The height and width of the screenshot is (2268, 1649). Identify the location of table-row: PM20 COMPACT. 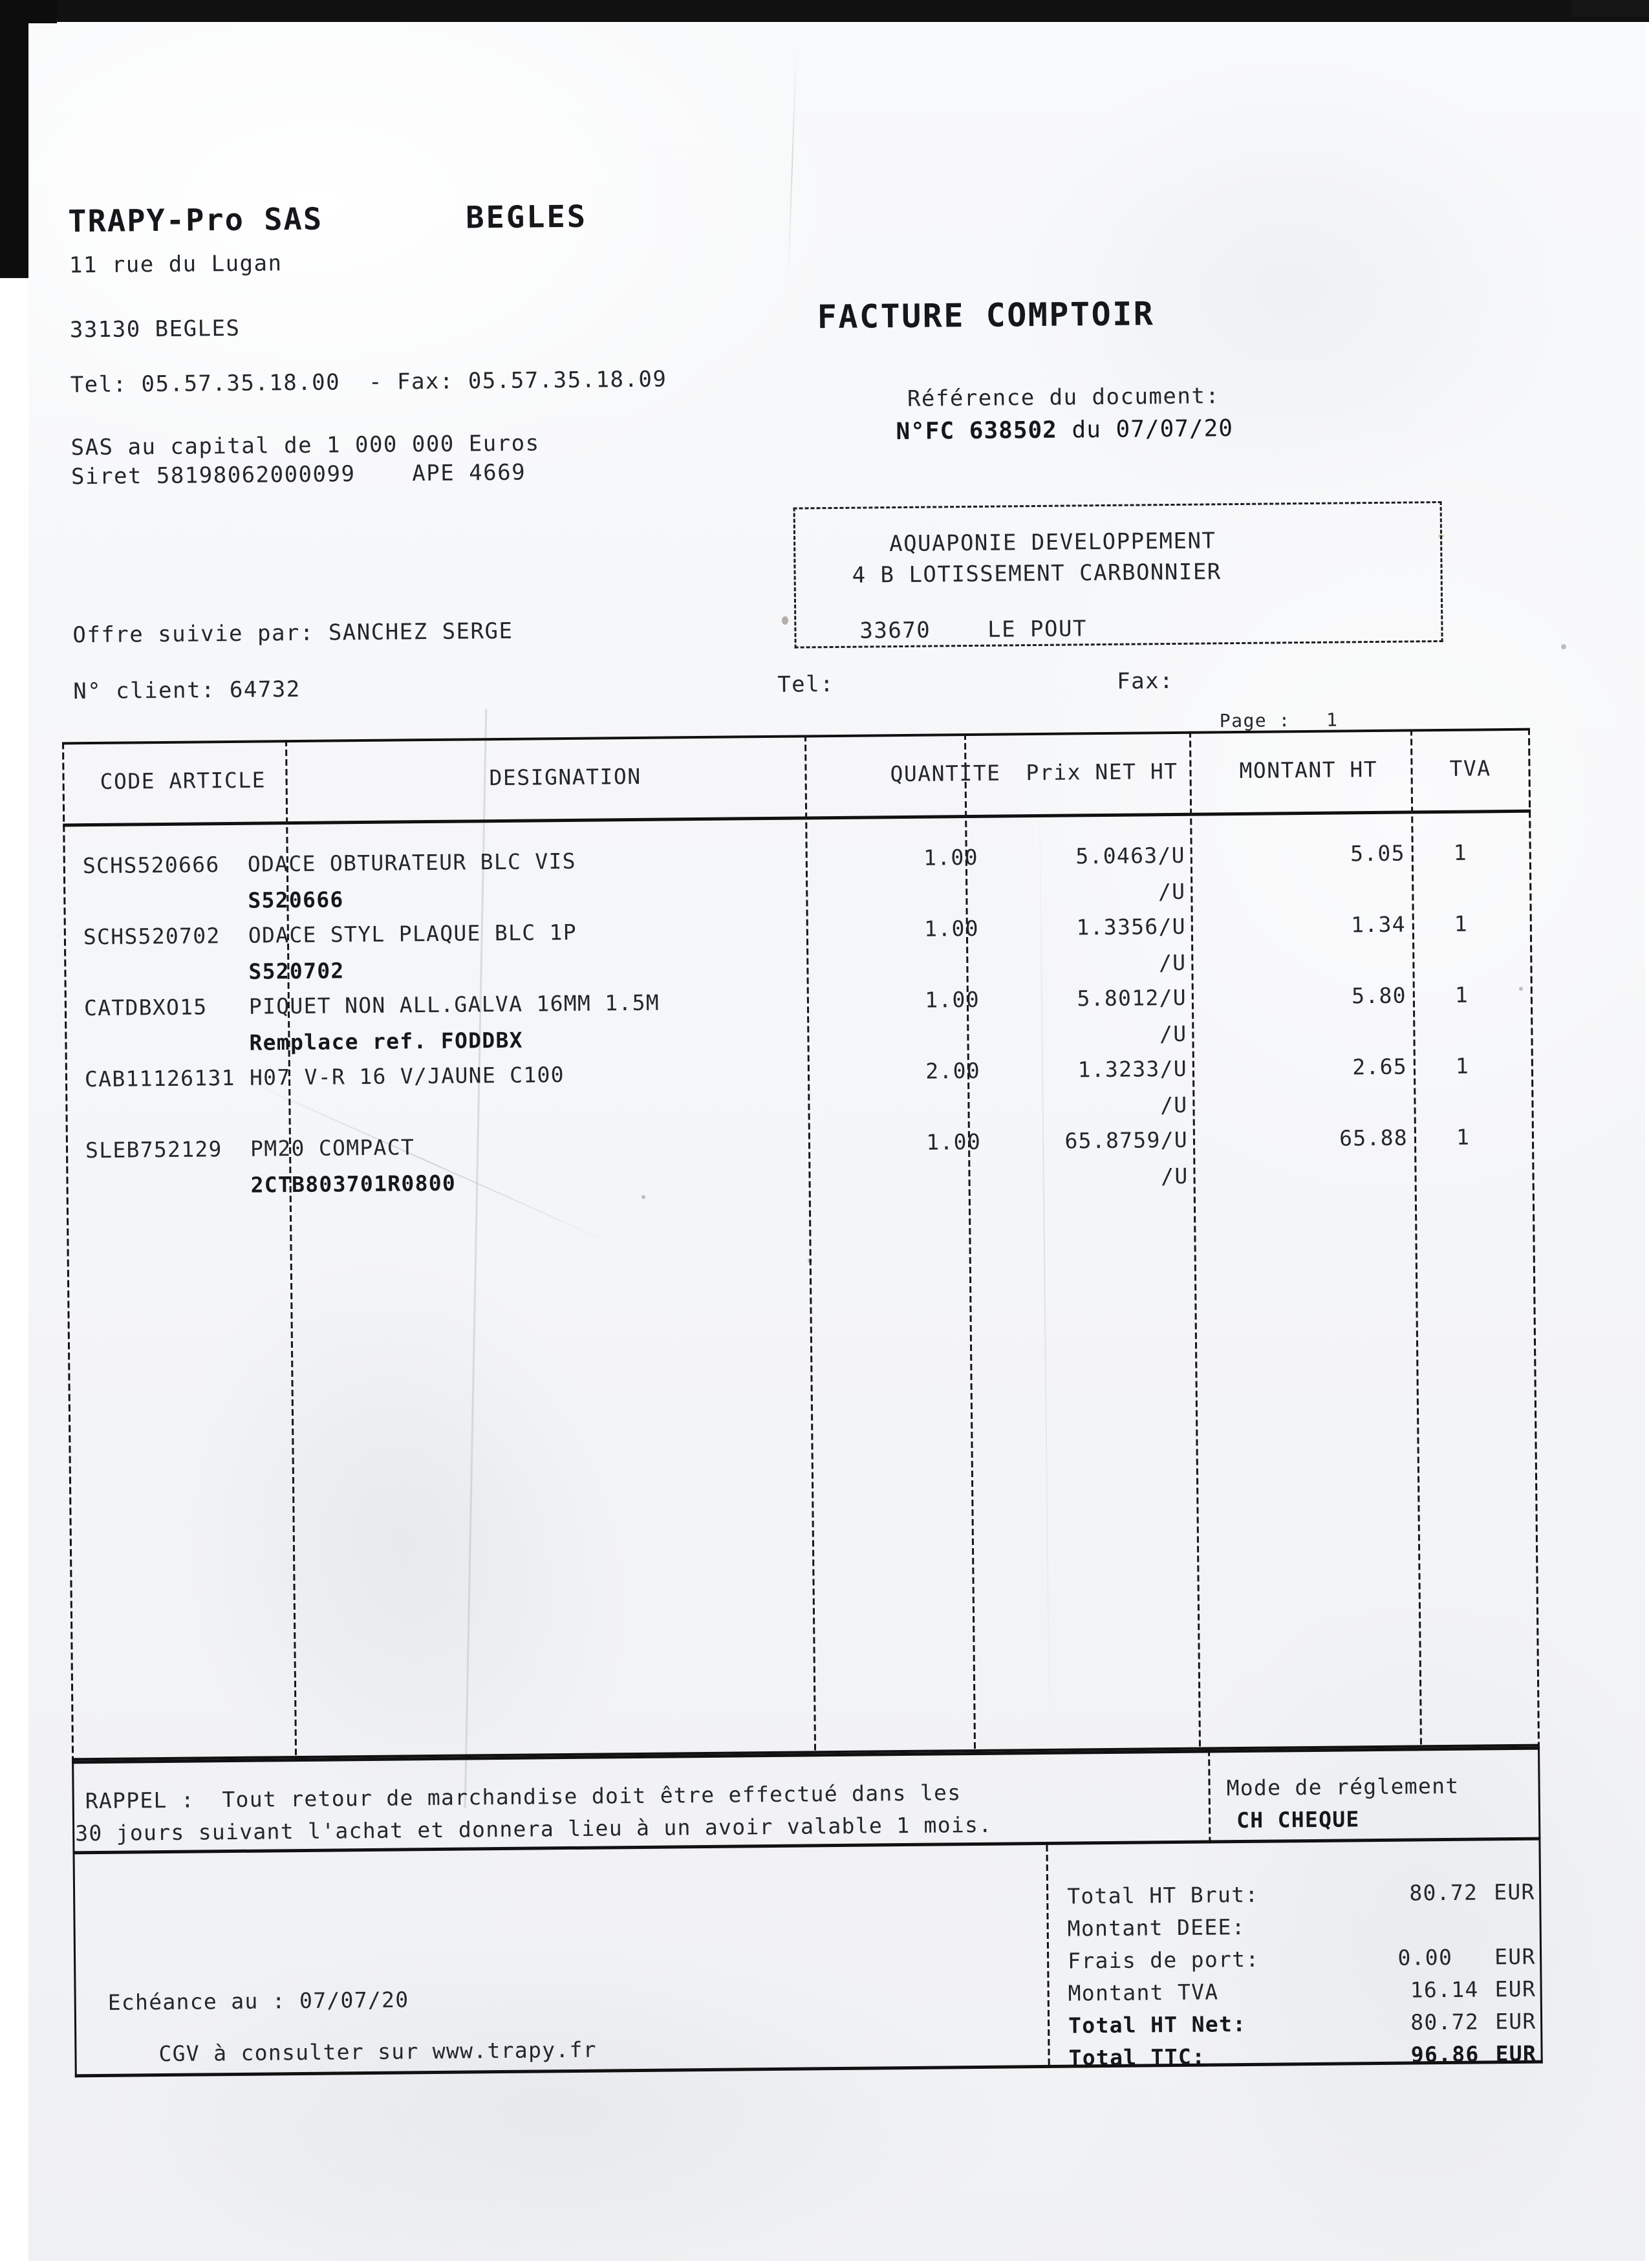
(332, 1147).